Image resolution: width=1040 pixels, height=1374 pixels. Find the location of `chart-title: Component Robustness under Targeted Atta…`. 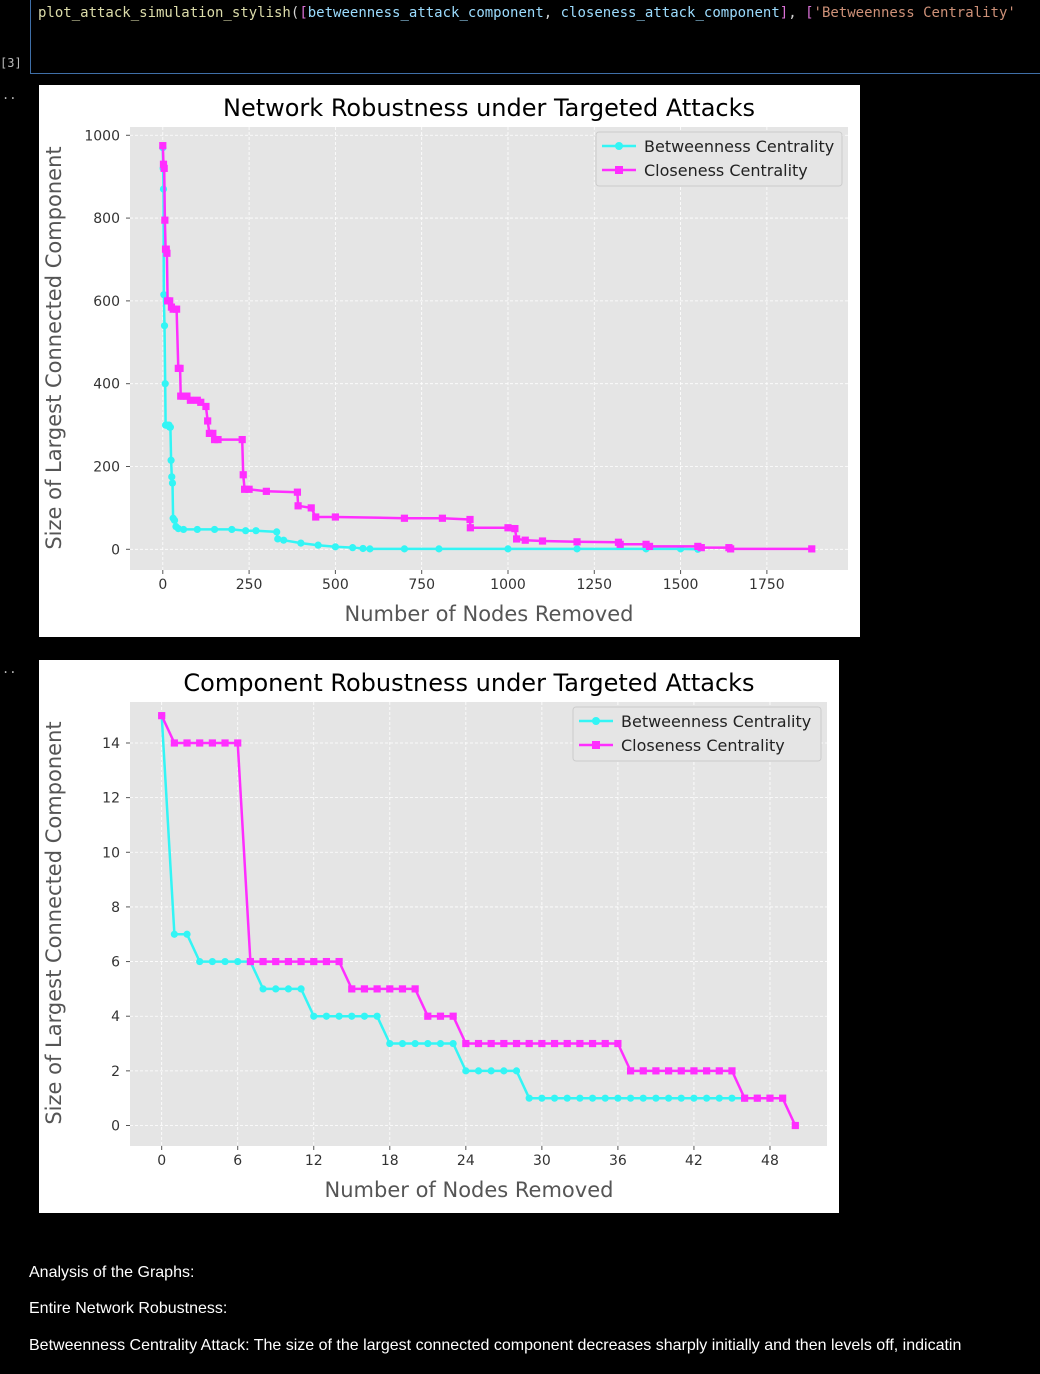

chart-title: Component Robustness under Targeted Atta… is located at coordinates (468, 683).